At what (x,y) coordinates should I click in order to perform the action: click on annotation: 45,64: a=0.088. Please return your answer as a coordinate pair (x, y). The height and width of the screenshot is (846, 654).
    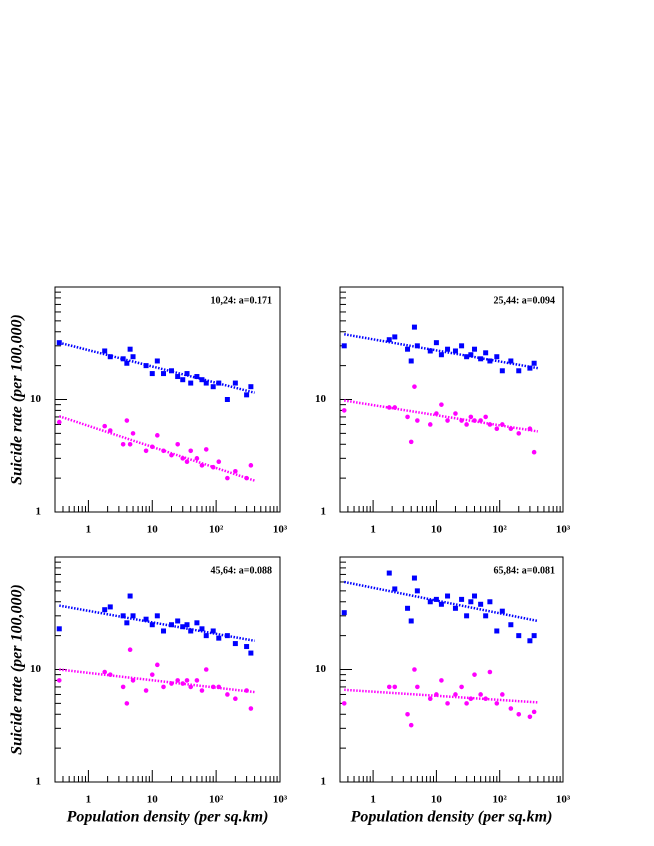
    Looking at the image, I should click on (241, 570).